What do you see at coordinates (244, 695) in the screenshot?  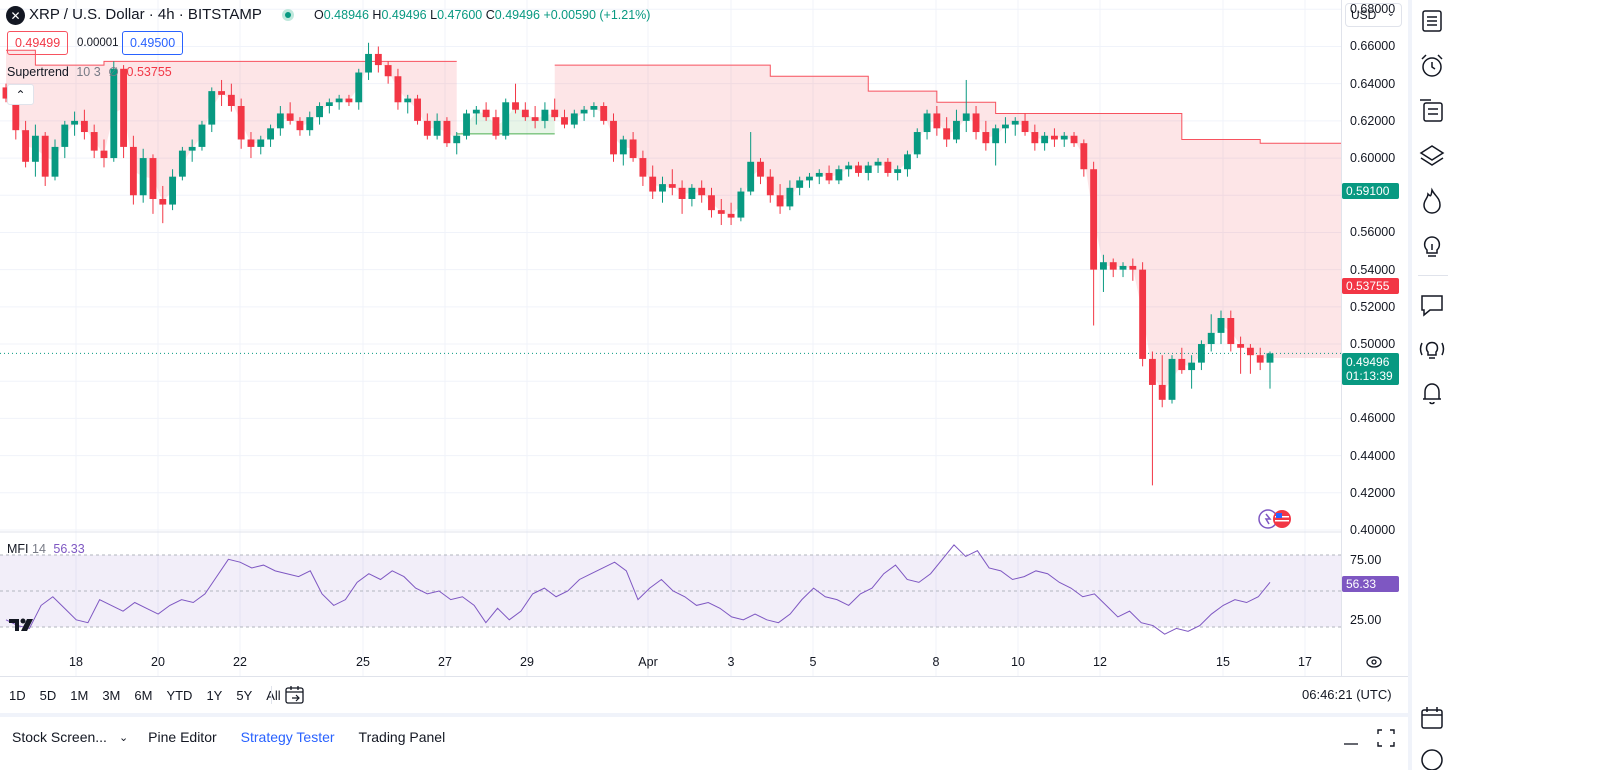 I see `range-button-5y: 5Y` at bounding box center [244, 695].